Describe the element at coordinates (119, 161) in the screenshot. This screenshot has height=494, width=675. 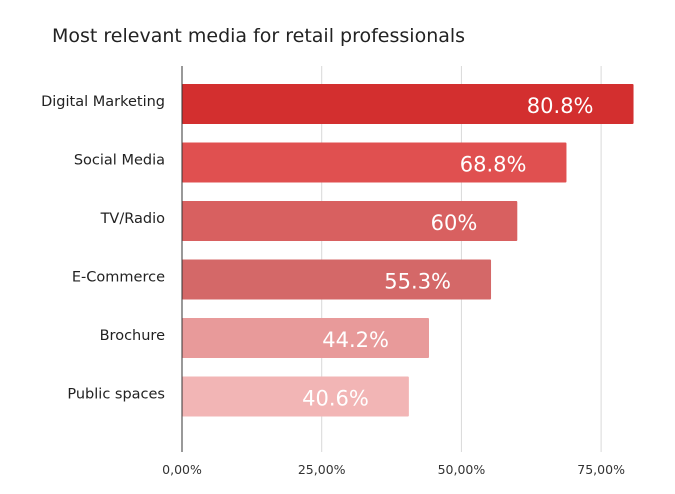
I see `category-label: Social Media` at that location.